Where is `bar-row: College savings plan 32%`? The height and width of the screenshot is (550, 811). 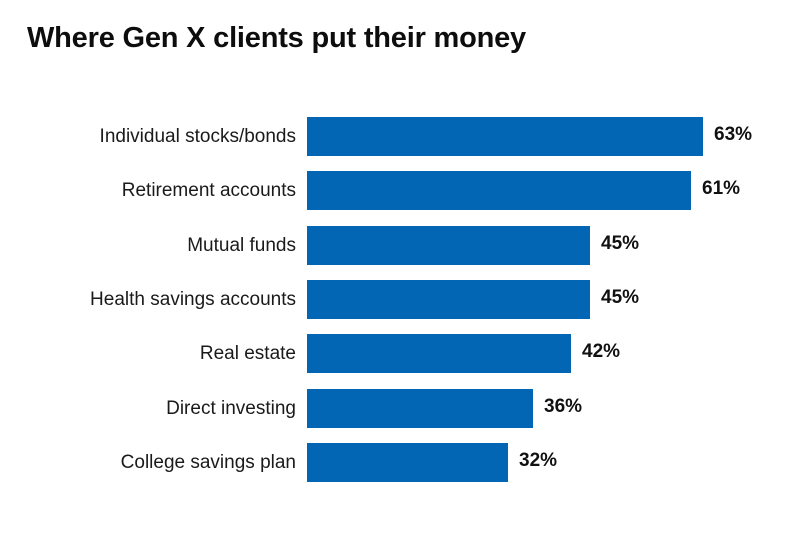
bar-row: College savings plan 32% is located at coordinates (405, 462).